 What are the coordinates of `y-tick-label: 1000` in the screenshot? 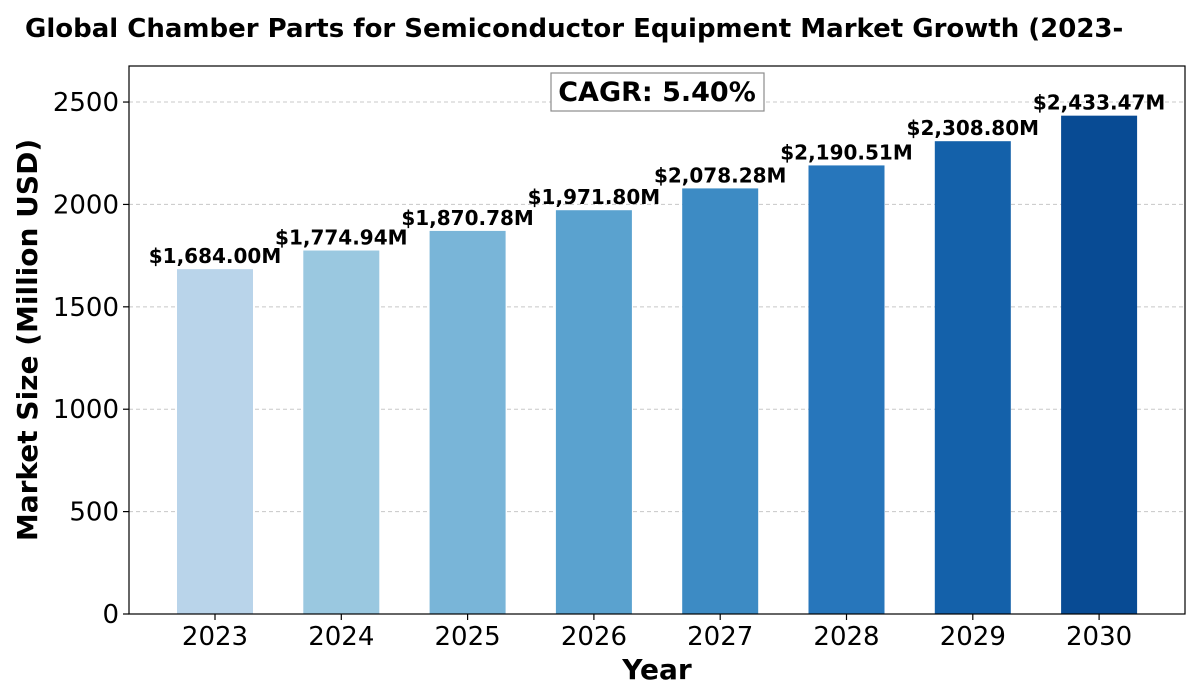 It's located at (86, 410).